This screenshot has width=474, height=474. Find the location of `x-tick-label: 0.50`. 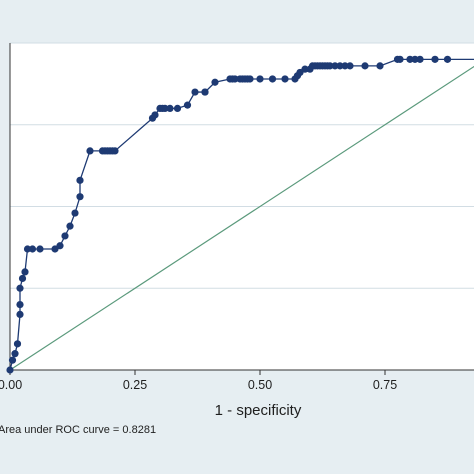

x-tick-label: 0.50 is located at coordinates (260, 385).